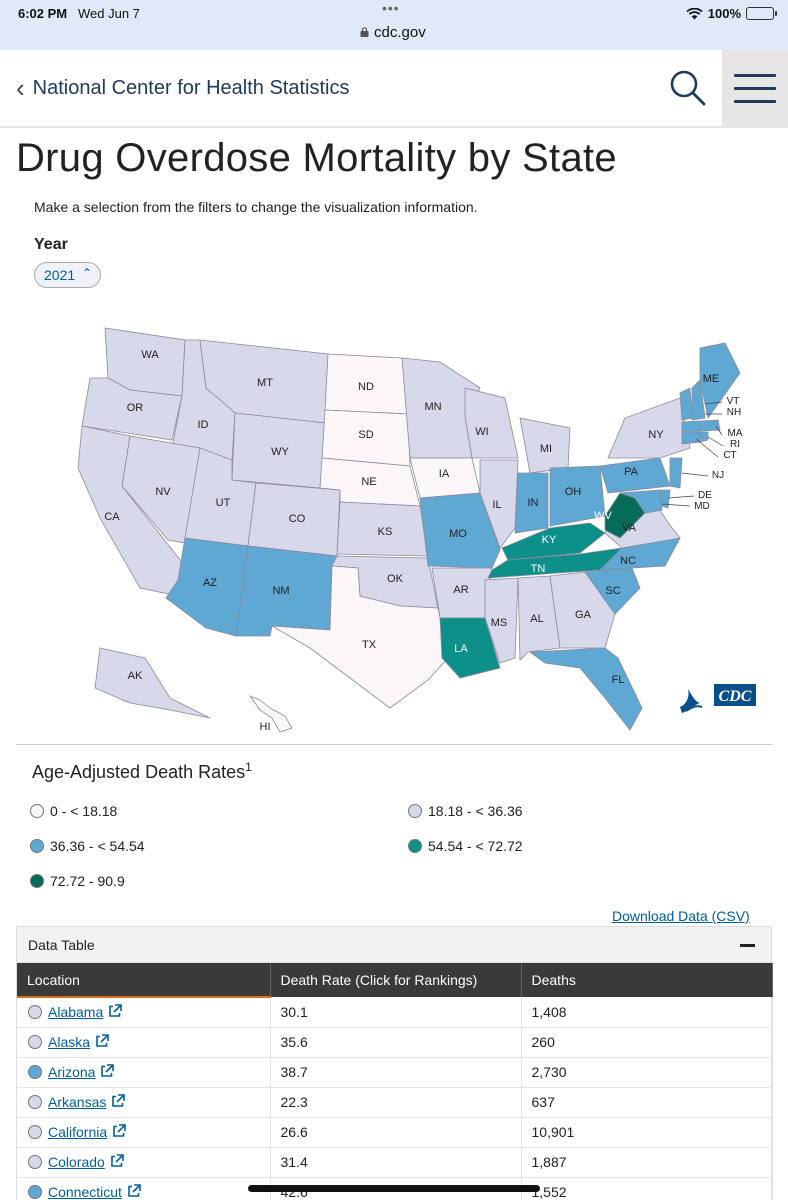 The height and width of the screenshot is (1200, 788). I want to click on map-divider, so click(394, 744).